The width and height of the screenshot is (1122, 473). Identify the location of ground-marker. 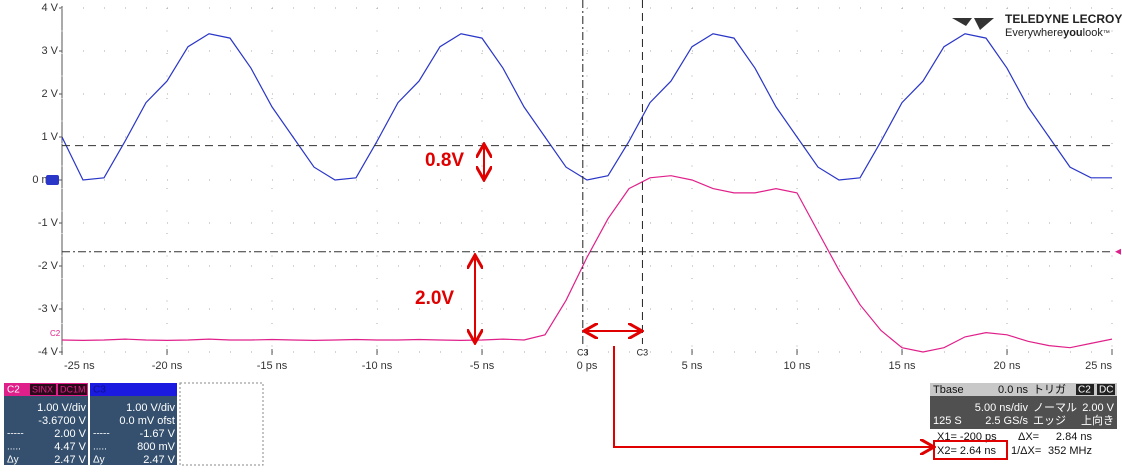
(52, 180).